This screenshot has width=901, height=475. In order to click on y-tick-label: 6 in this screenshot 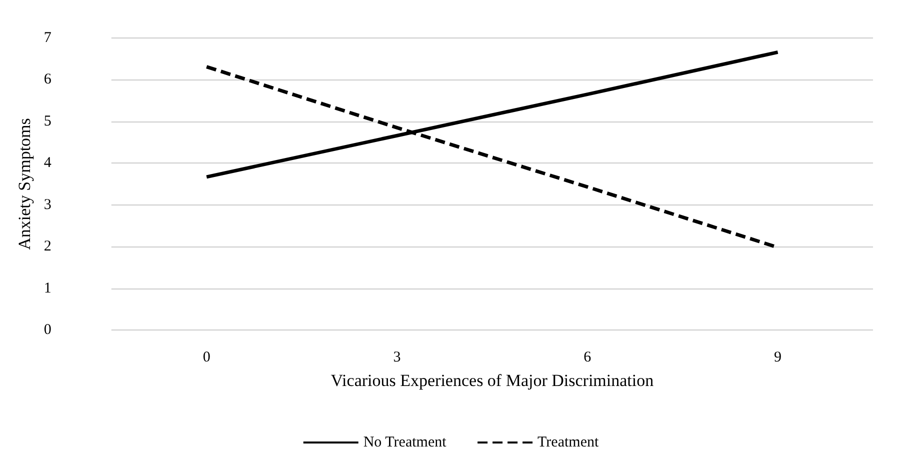, I will do `click(48, 80)`.